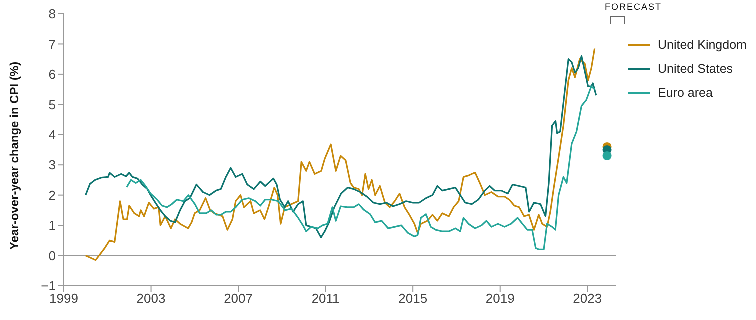  What do you see at coordinates (52, 226) in the screenshot?
I see `y-tick-label: 1` at bounding box center [52, 226].